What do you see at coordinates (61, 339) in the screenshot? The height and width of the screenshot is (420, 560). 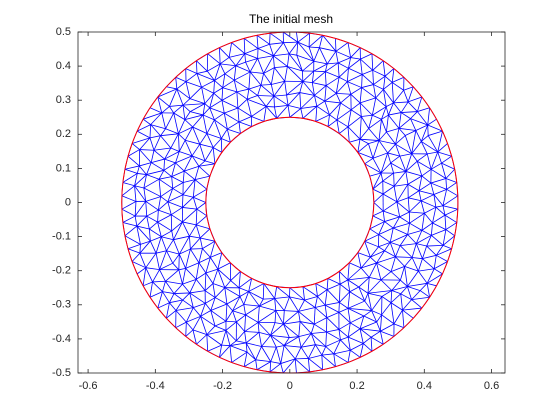 I see `y-tick-label: -0.4` at bounding box center [61, 339].